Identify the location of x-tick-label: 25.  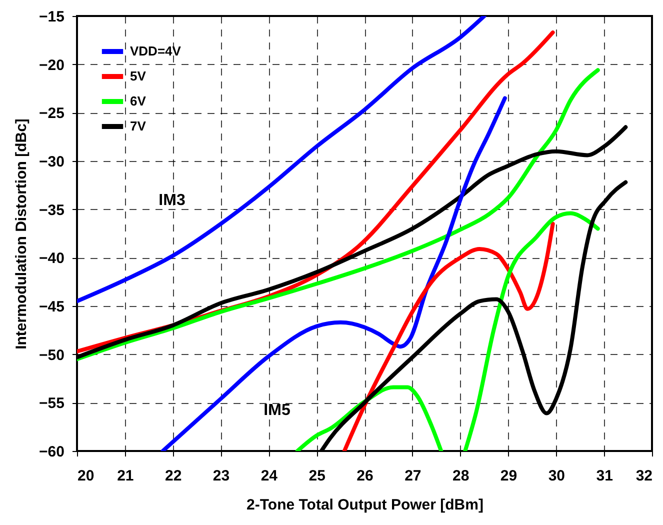
(317, 476).